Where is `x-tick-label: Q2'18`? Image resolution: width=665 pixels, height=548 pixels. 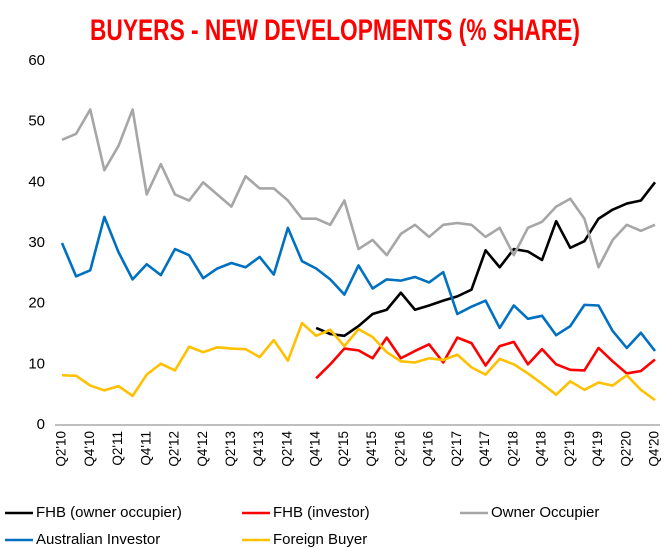 x-tick-label: Q2'18 is located at coordinates (512, 449).